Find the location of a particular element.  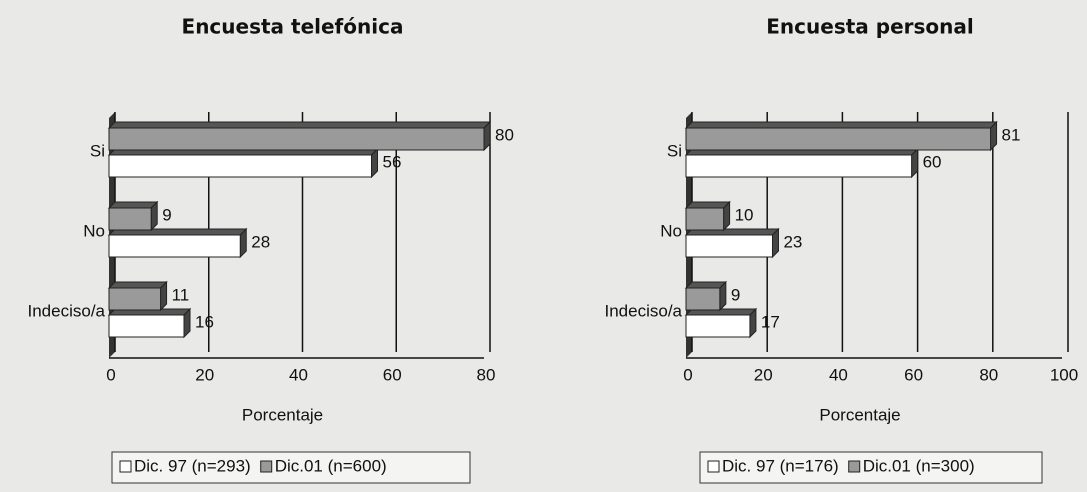

x-tick-label: 100 is located at coordinates (1064, 374).